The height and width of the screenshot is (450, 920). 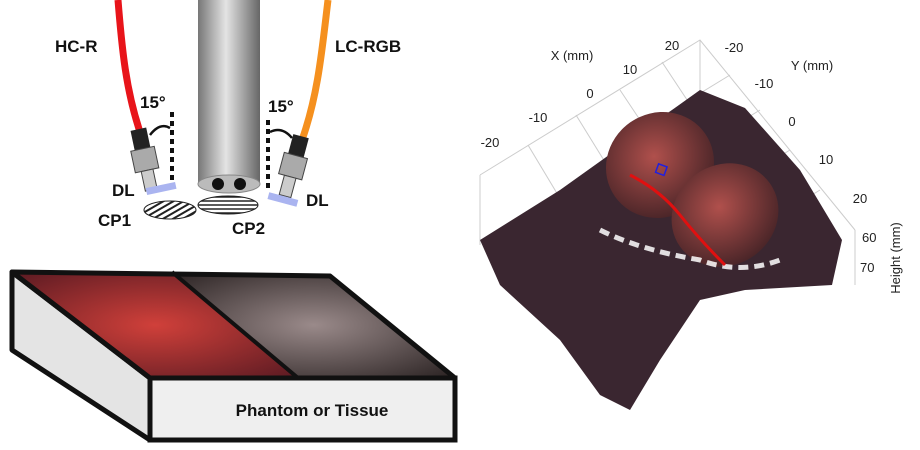 I want to click on label: HC-R, so click(x=76, y=46).